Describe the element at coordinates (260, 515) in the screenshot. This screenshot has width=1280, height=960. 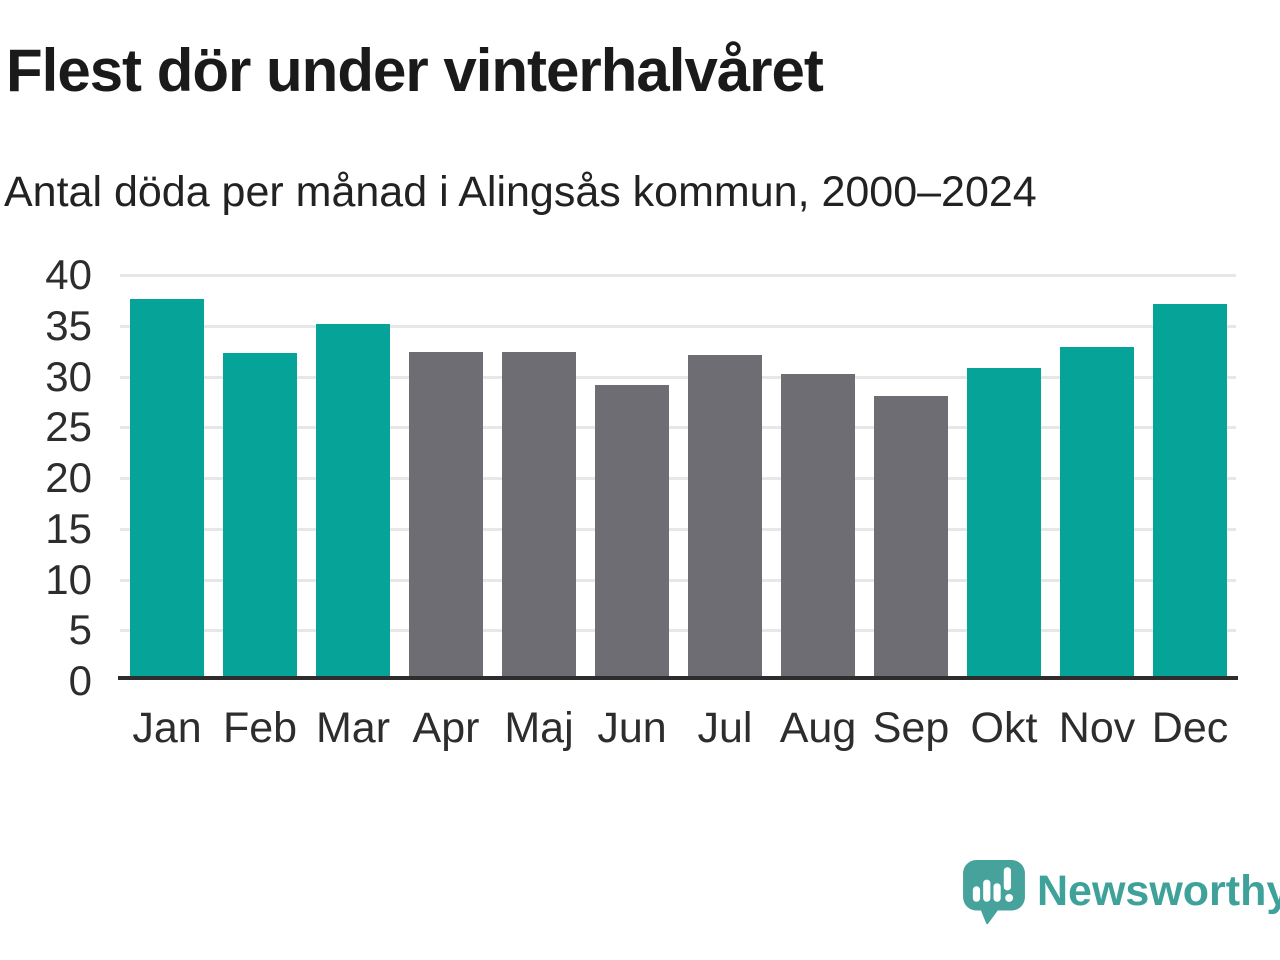
I see `bar-feb` at that location.